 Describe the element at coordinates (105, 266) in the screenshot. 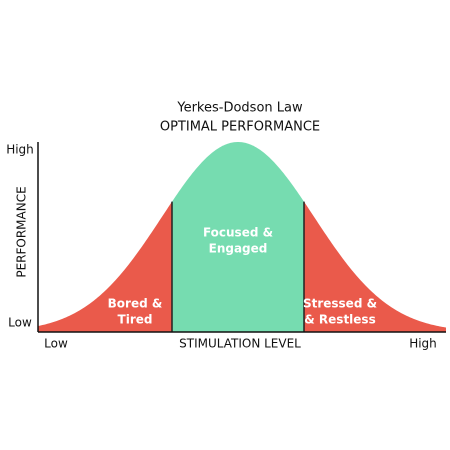

I see `zone-left` at that location.